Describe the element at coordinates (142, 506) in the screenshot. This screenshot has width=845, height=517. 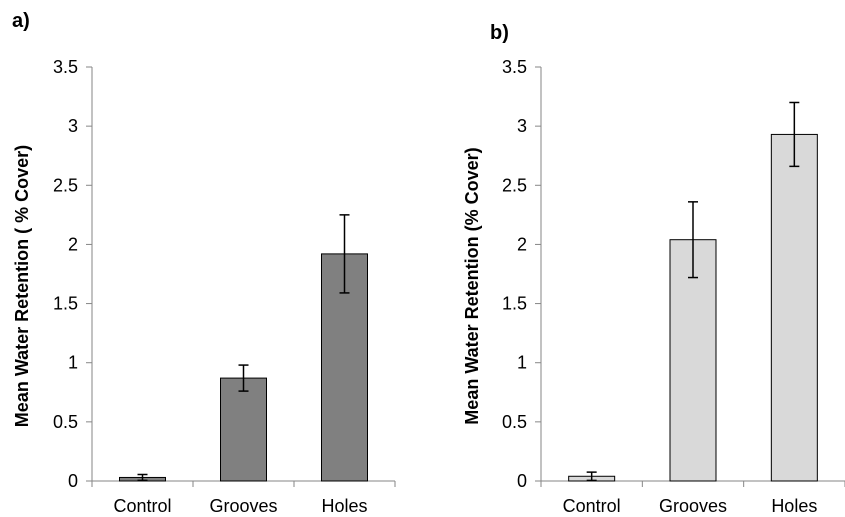
I see `chart-a-x-tick-label: Control` at that location.